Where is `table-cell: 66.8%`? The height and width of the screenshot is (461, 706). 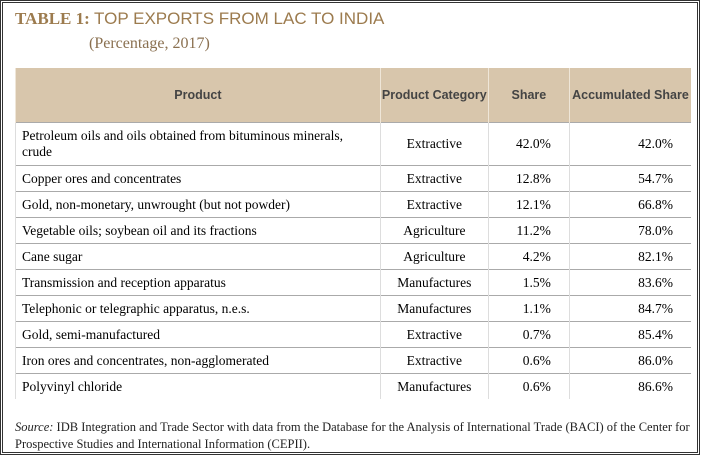 table-cell: 66.8% is located at coordinates (629, 204).